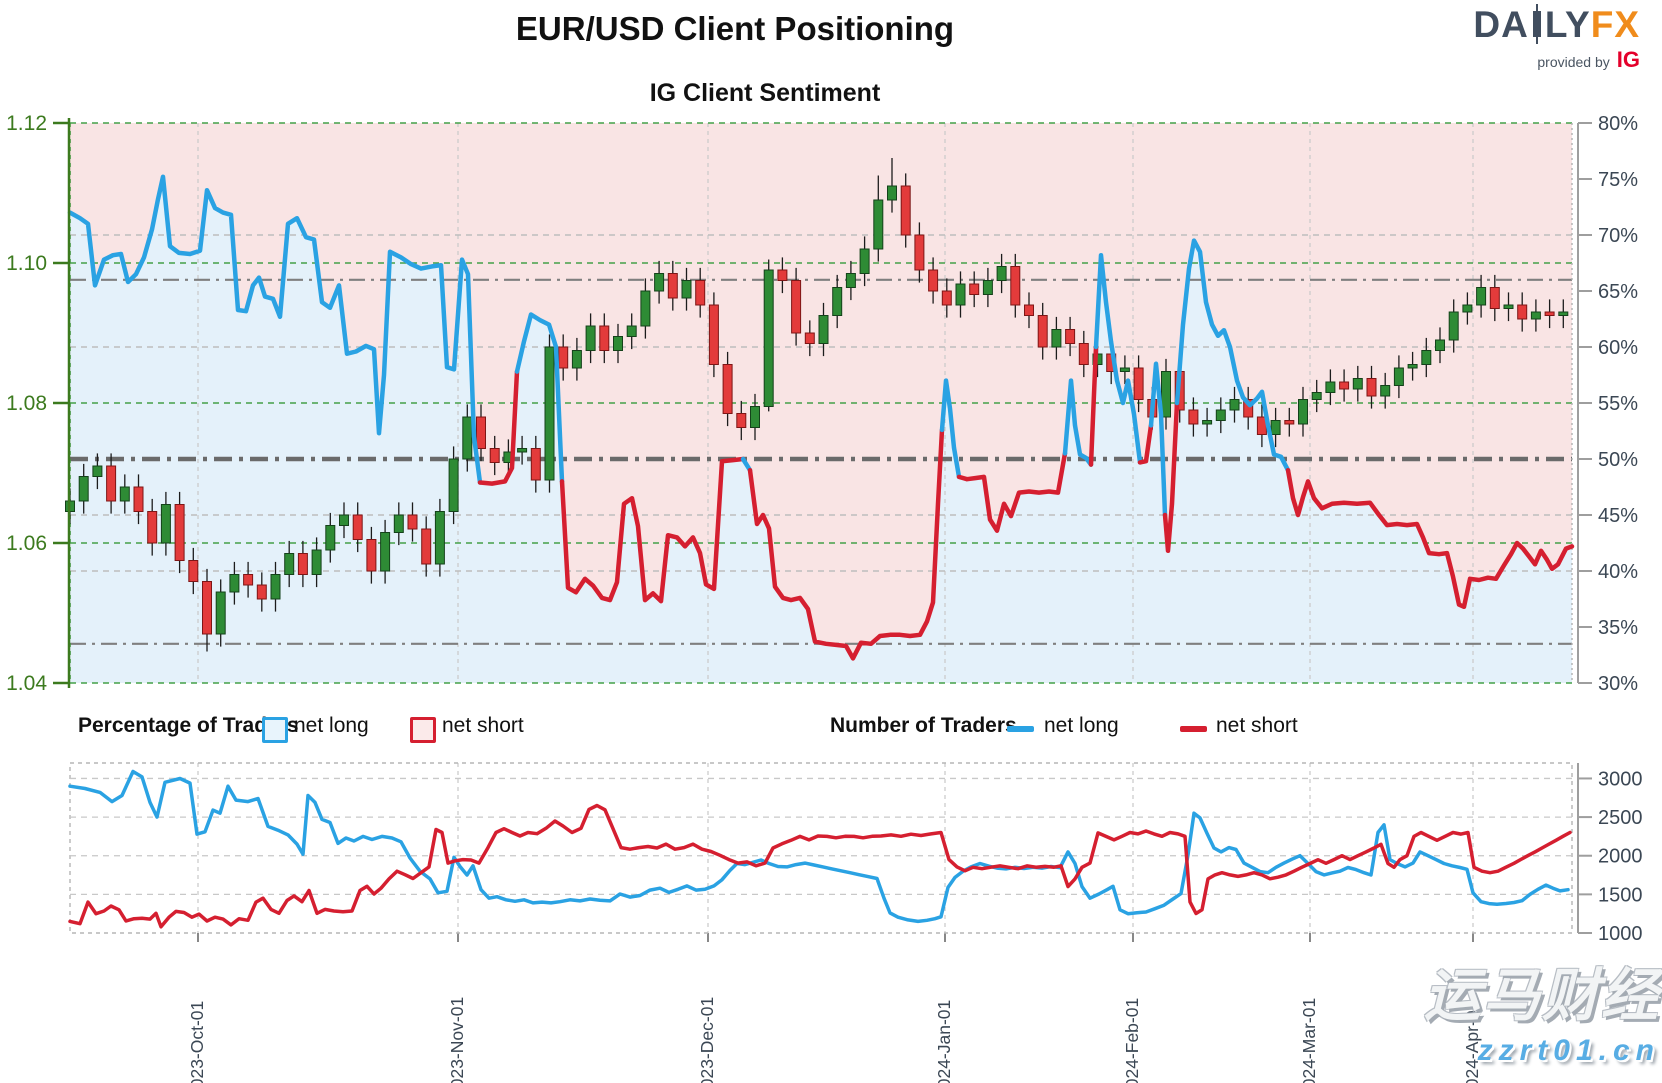 This screenshot has height=1083, width=1662. I want to click on candlestick-i-icon, so click(1536, 24).